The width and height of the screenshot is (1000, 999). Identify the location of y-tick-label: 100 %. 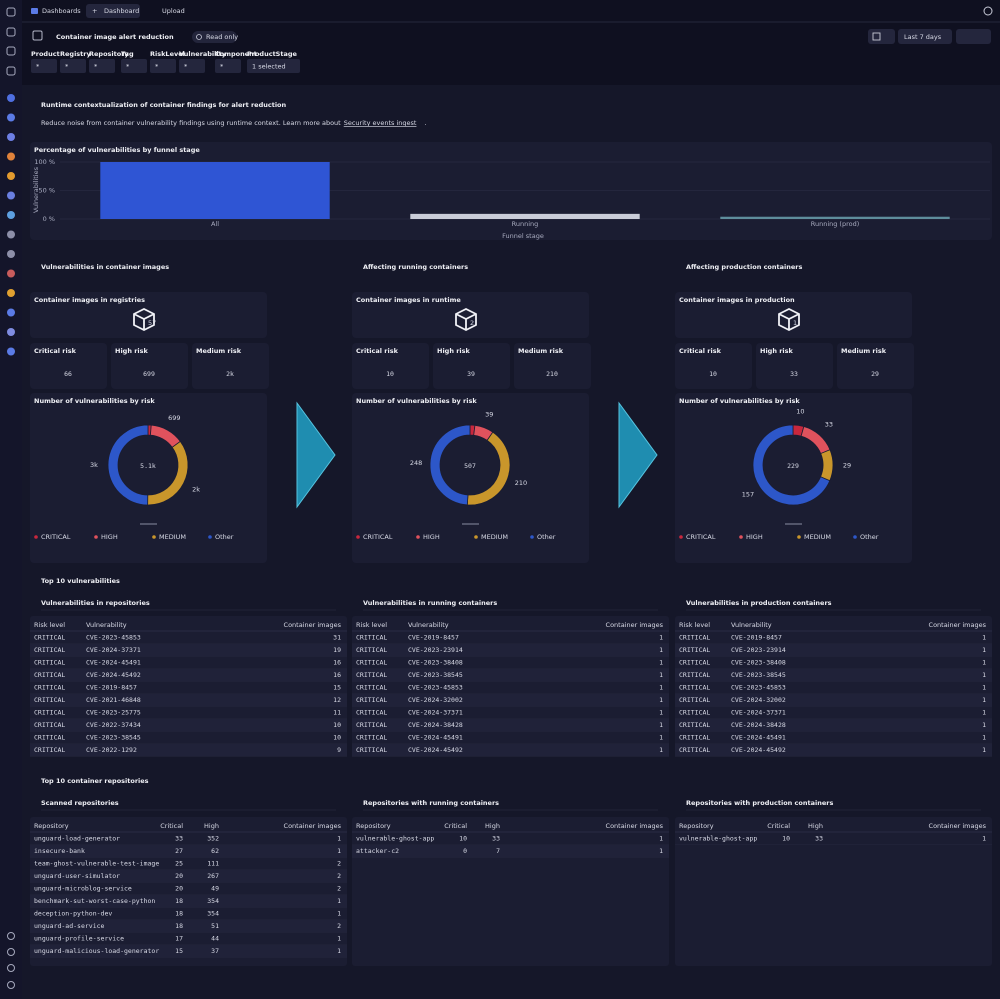
(44, 162).